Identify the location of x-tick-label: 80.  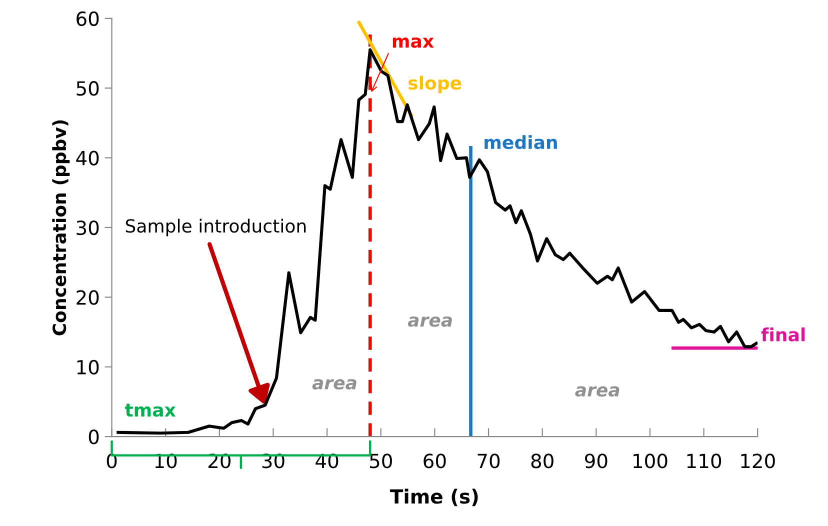
(542, 461).